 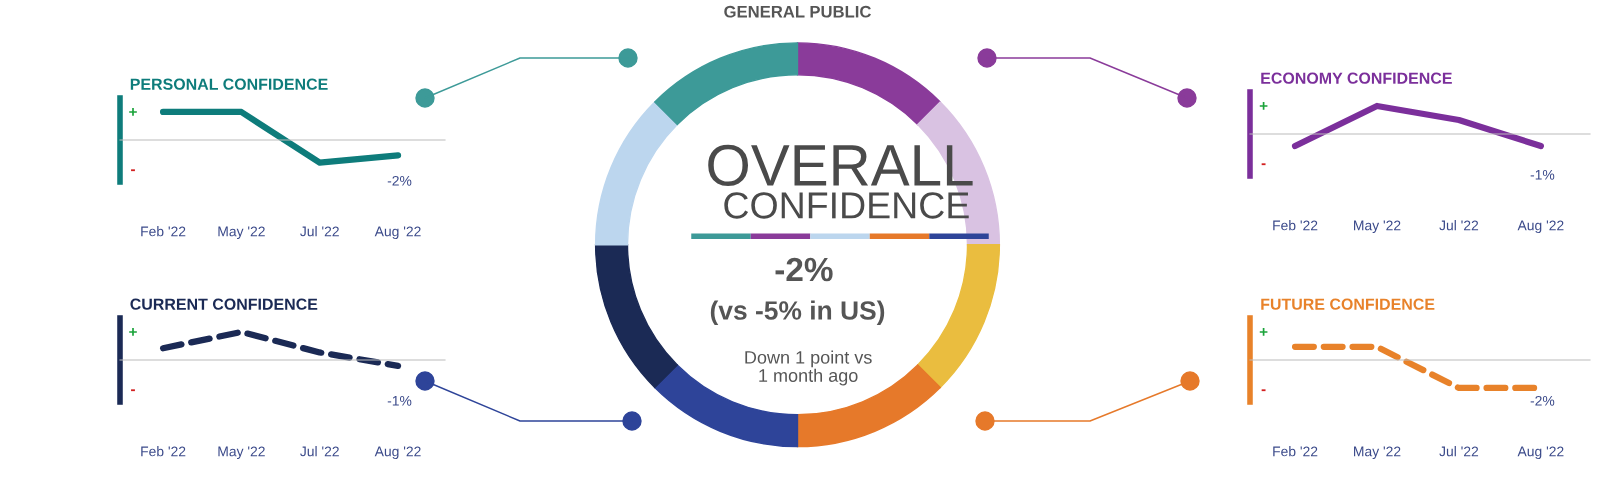 I want to click on text: OVERALL, so click(x=840, y=165).